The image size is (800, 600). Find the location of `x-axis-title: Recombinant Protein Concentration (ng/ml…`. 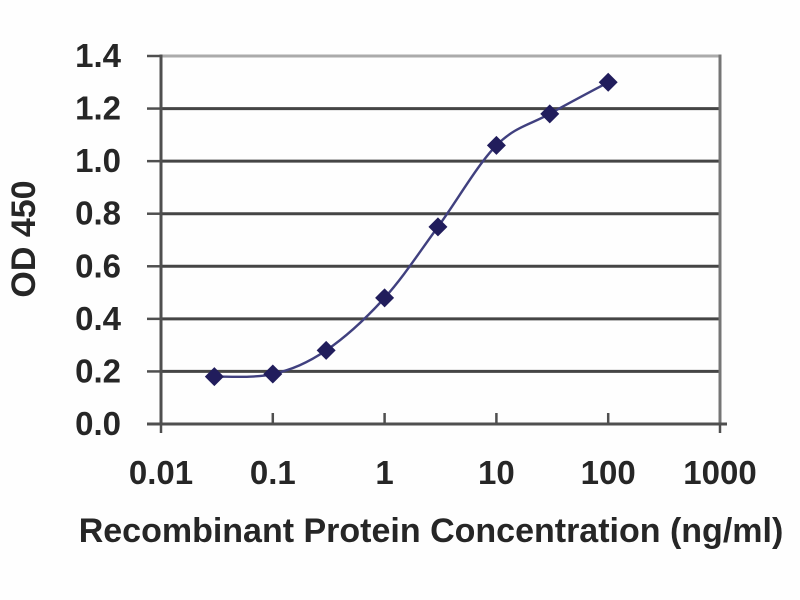

x-axis-title: Recombinant Protein Concentration (ng/ml… is located at coordinates (431, 531).